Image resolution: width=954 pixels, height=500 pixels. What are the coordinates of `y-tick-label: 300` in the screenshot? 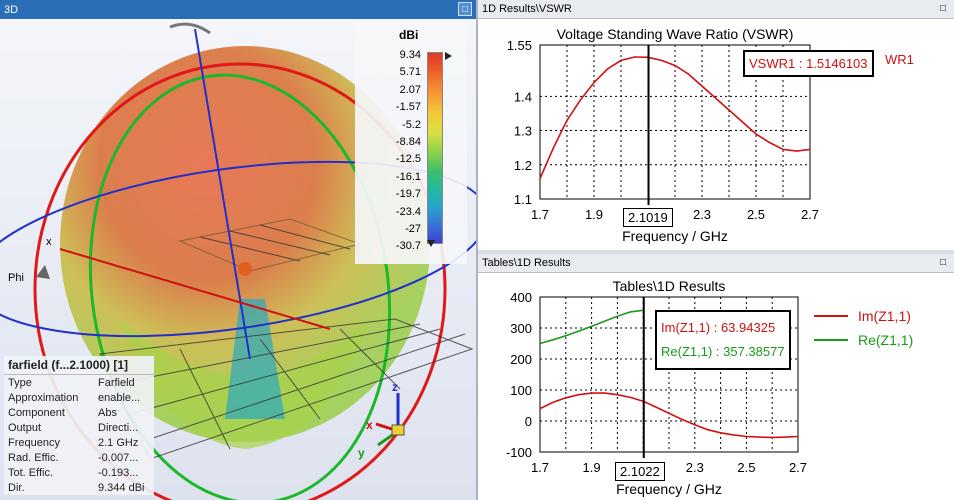 It's located at (521, 328).